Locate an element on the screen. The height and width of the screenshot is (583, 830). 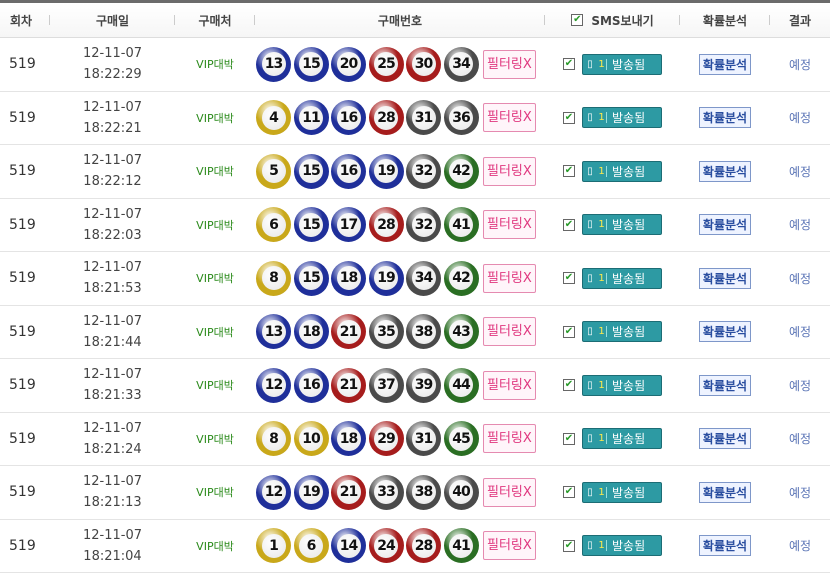
lotto-ball: 32 is located at coordinates (423, 171).